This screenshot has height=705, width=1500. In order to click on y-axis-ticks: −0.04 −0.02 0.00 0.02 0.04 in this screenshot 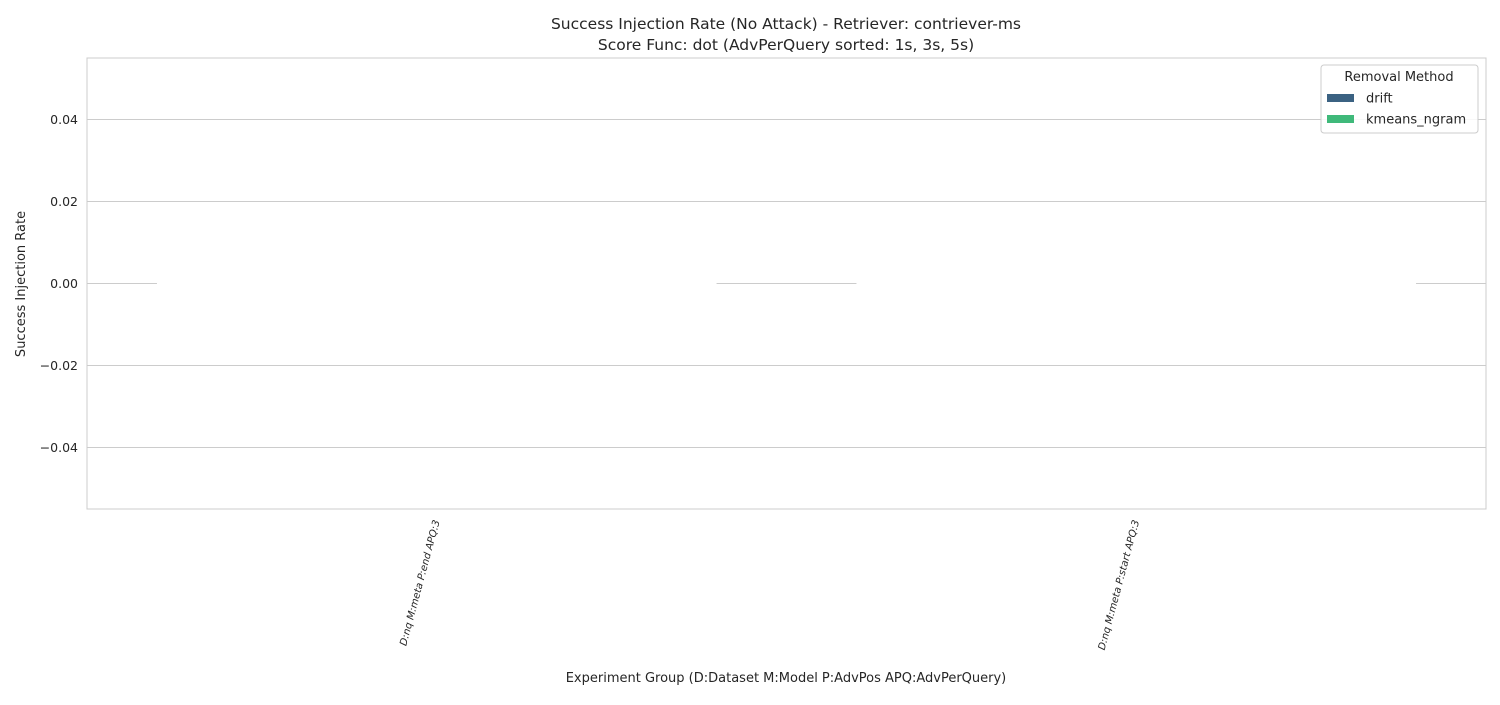, I will do `click(59, 283)`.